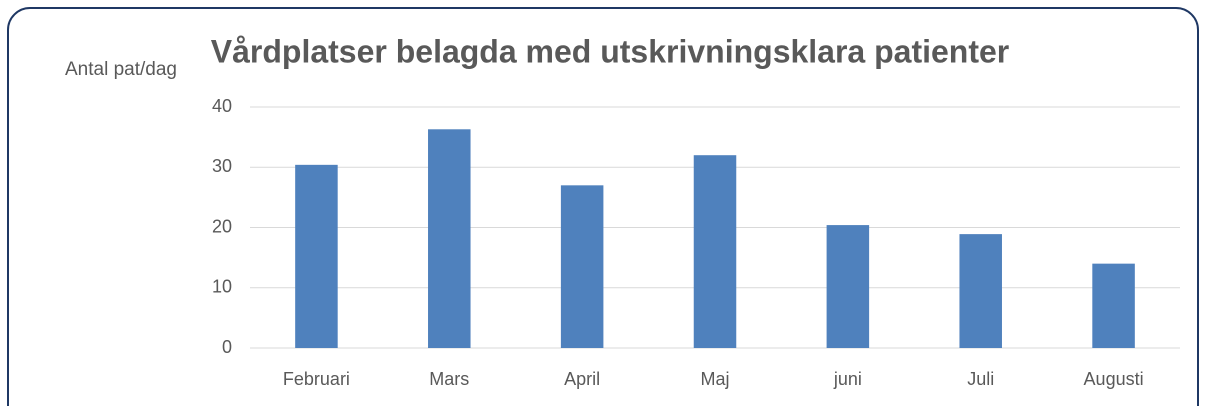 Image resolution: width=1206 pixels, height=411 pixels. I want to click on x-tick-label: Augusti, so click(1114, 379).